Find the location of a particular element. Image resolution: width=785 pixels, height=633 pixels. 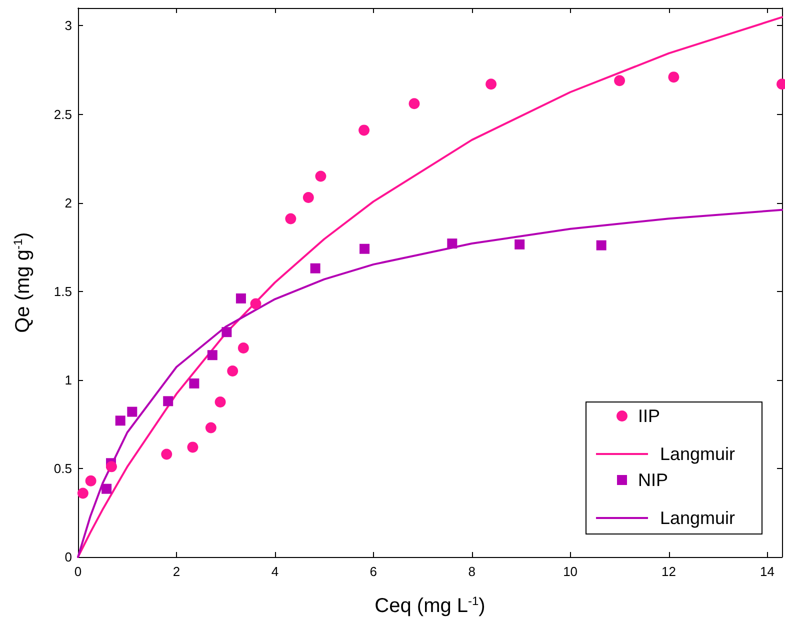

x-tick-label: 14 is located at coordinates (767, 571).